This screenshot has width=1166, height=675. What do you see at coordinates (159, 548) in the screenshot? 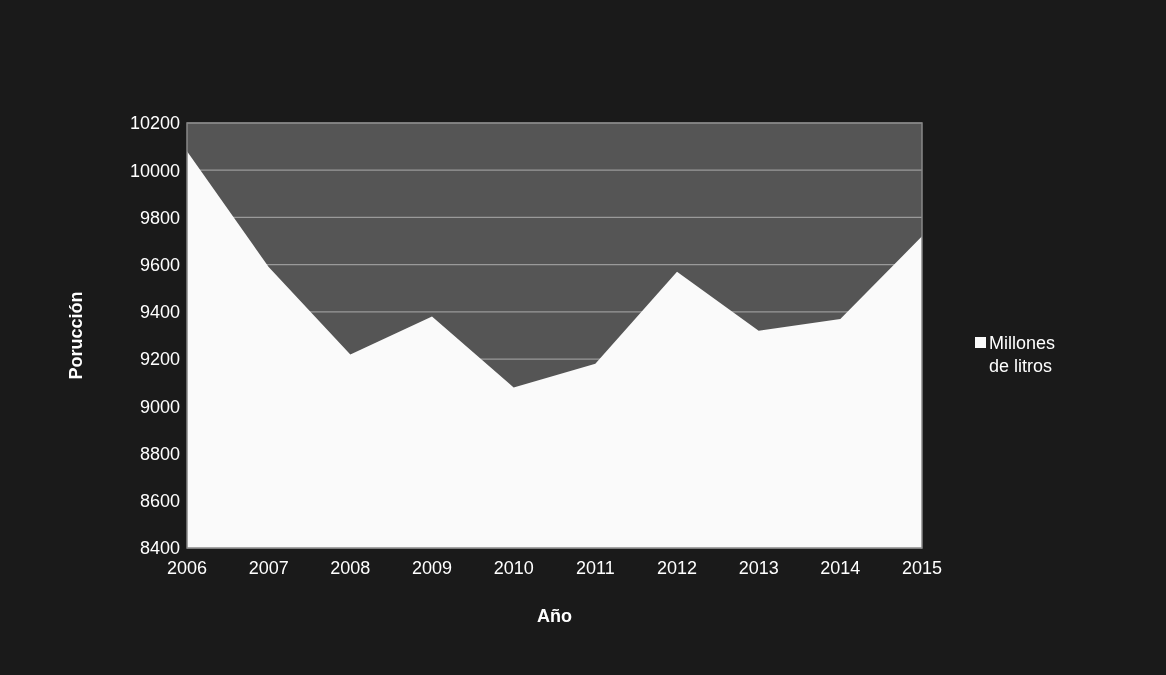
I see `y-tick-label: 8400` at bounding box center [159, 548].